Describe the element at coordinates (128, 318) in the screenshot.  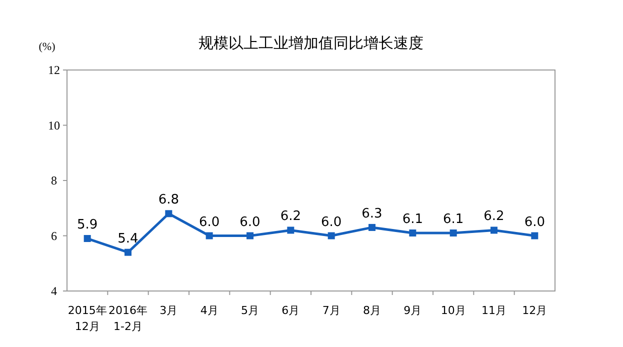
I see `x-tick-label: 2016年 1-2月` at that location.